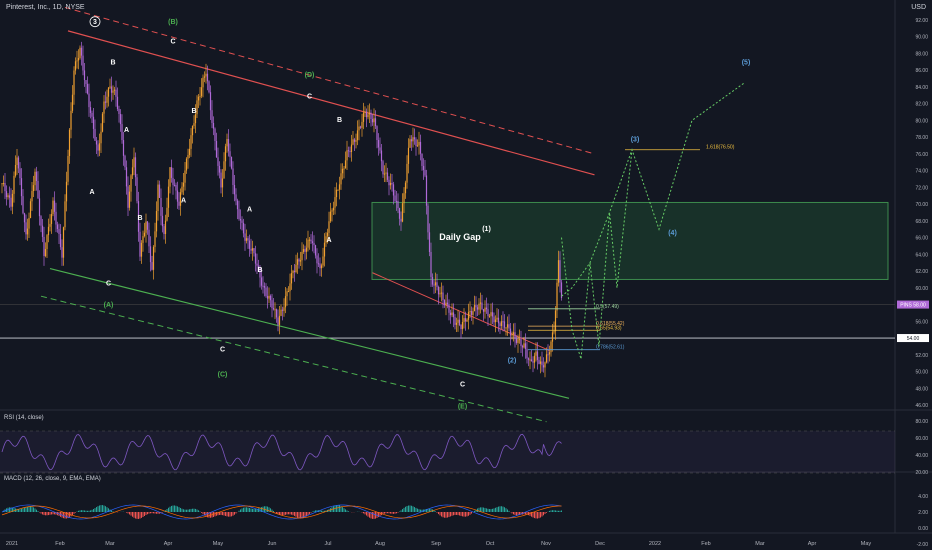 Image resolution: width=932 pixels, height=550 pixels. I want to click on y-tick-label: 92.00, so click(921, 21).